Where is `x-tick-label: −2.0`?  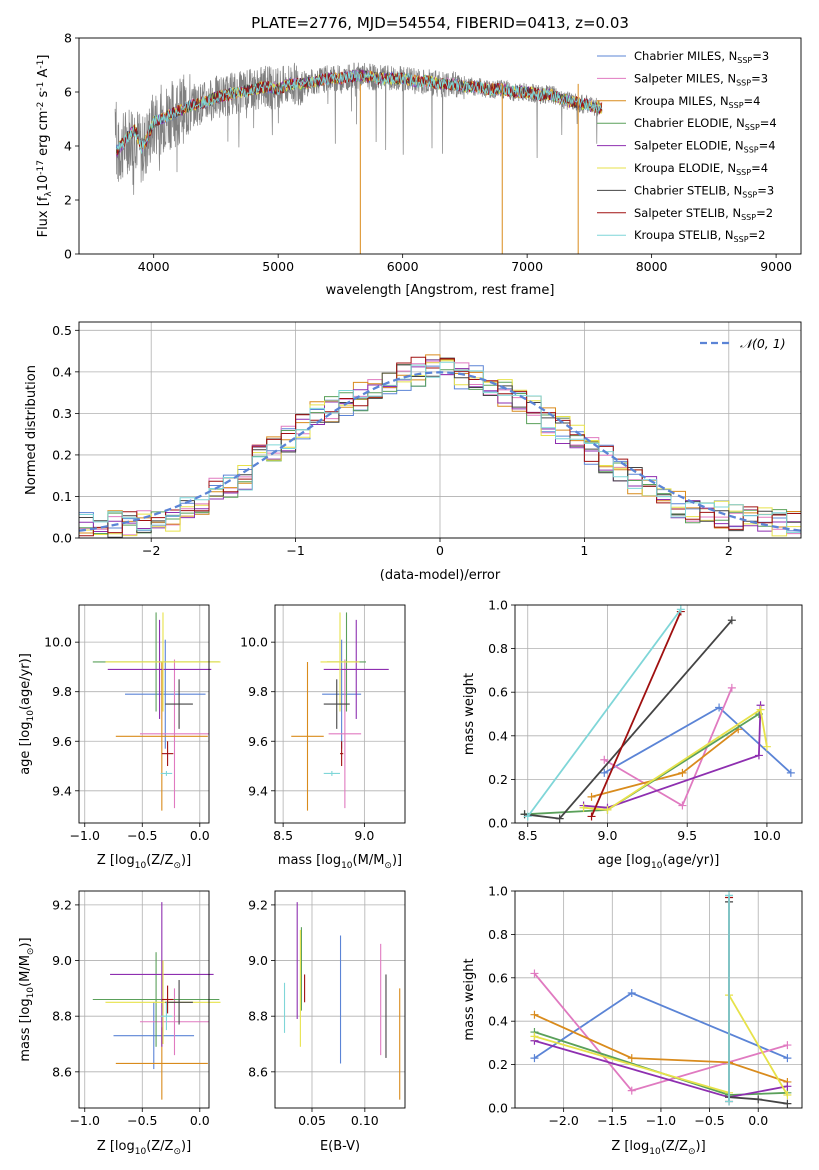
x-tick-label: −2.0 is located at coordinates (563, 1120).